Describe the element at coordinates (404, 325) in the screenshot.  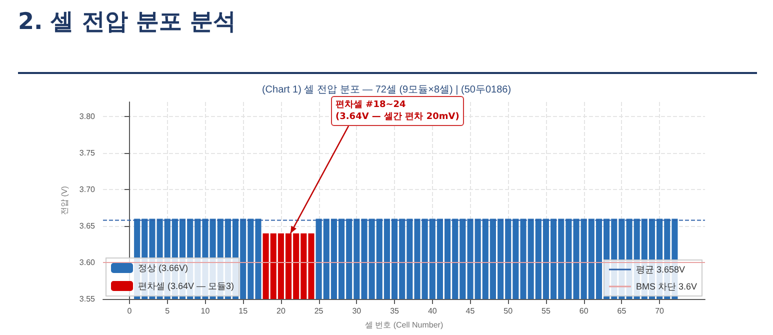
I see `x-axis-title: 셀 번호 (Cell Number)` at that location.